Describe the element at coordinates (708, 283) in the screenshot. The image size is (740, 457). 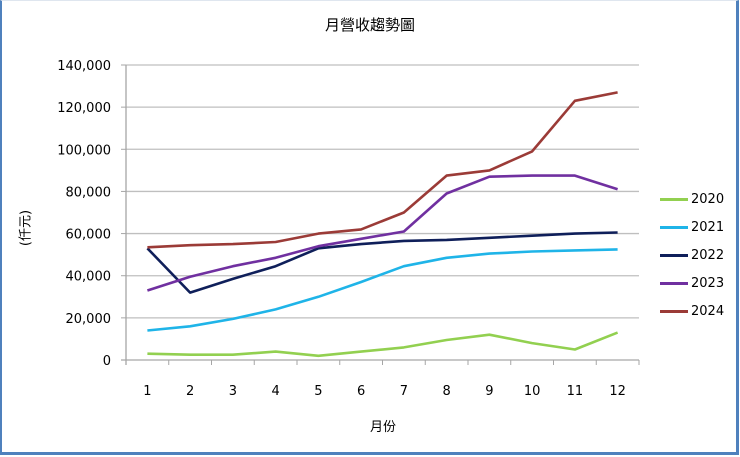
I see `legend-label: 2023` at that location.